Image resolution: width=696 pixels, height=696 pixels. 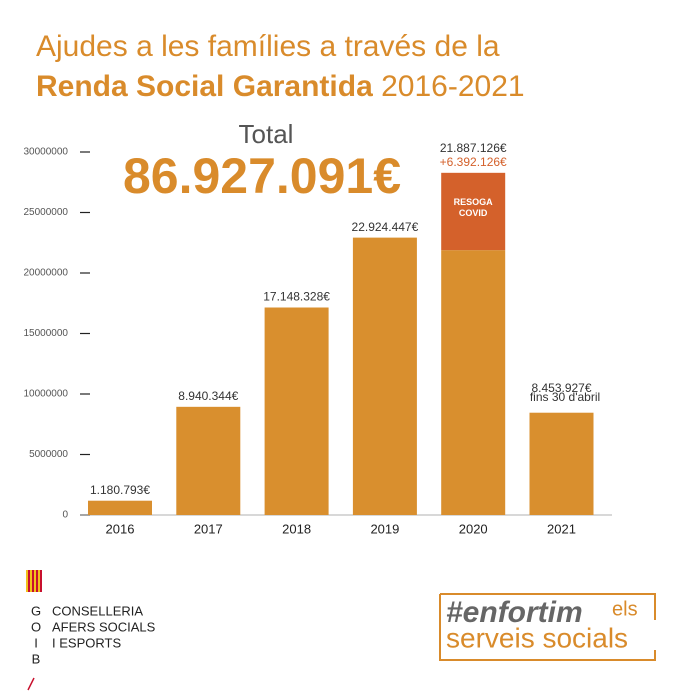 What do you see at coordinates (36, 626) in the screenshot?
I see `logo-letter: O` at bounding box center [36, 626].